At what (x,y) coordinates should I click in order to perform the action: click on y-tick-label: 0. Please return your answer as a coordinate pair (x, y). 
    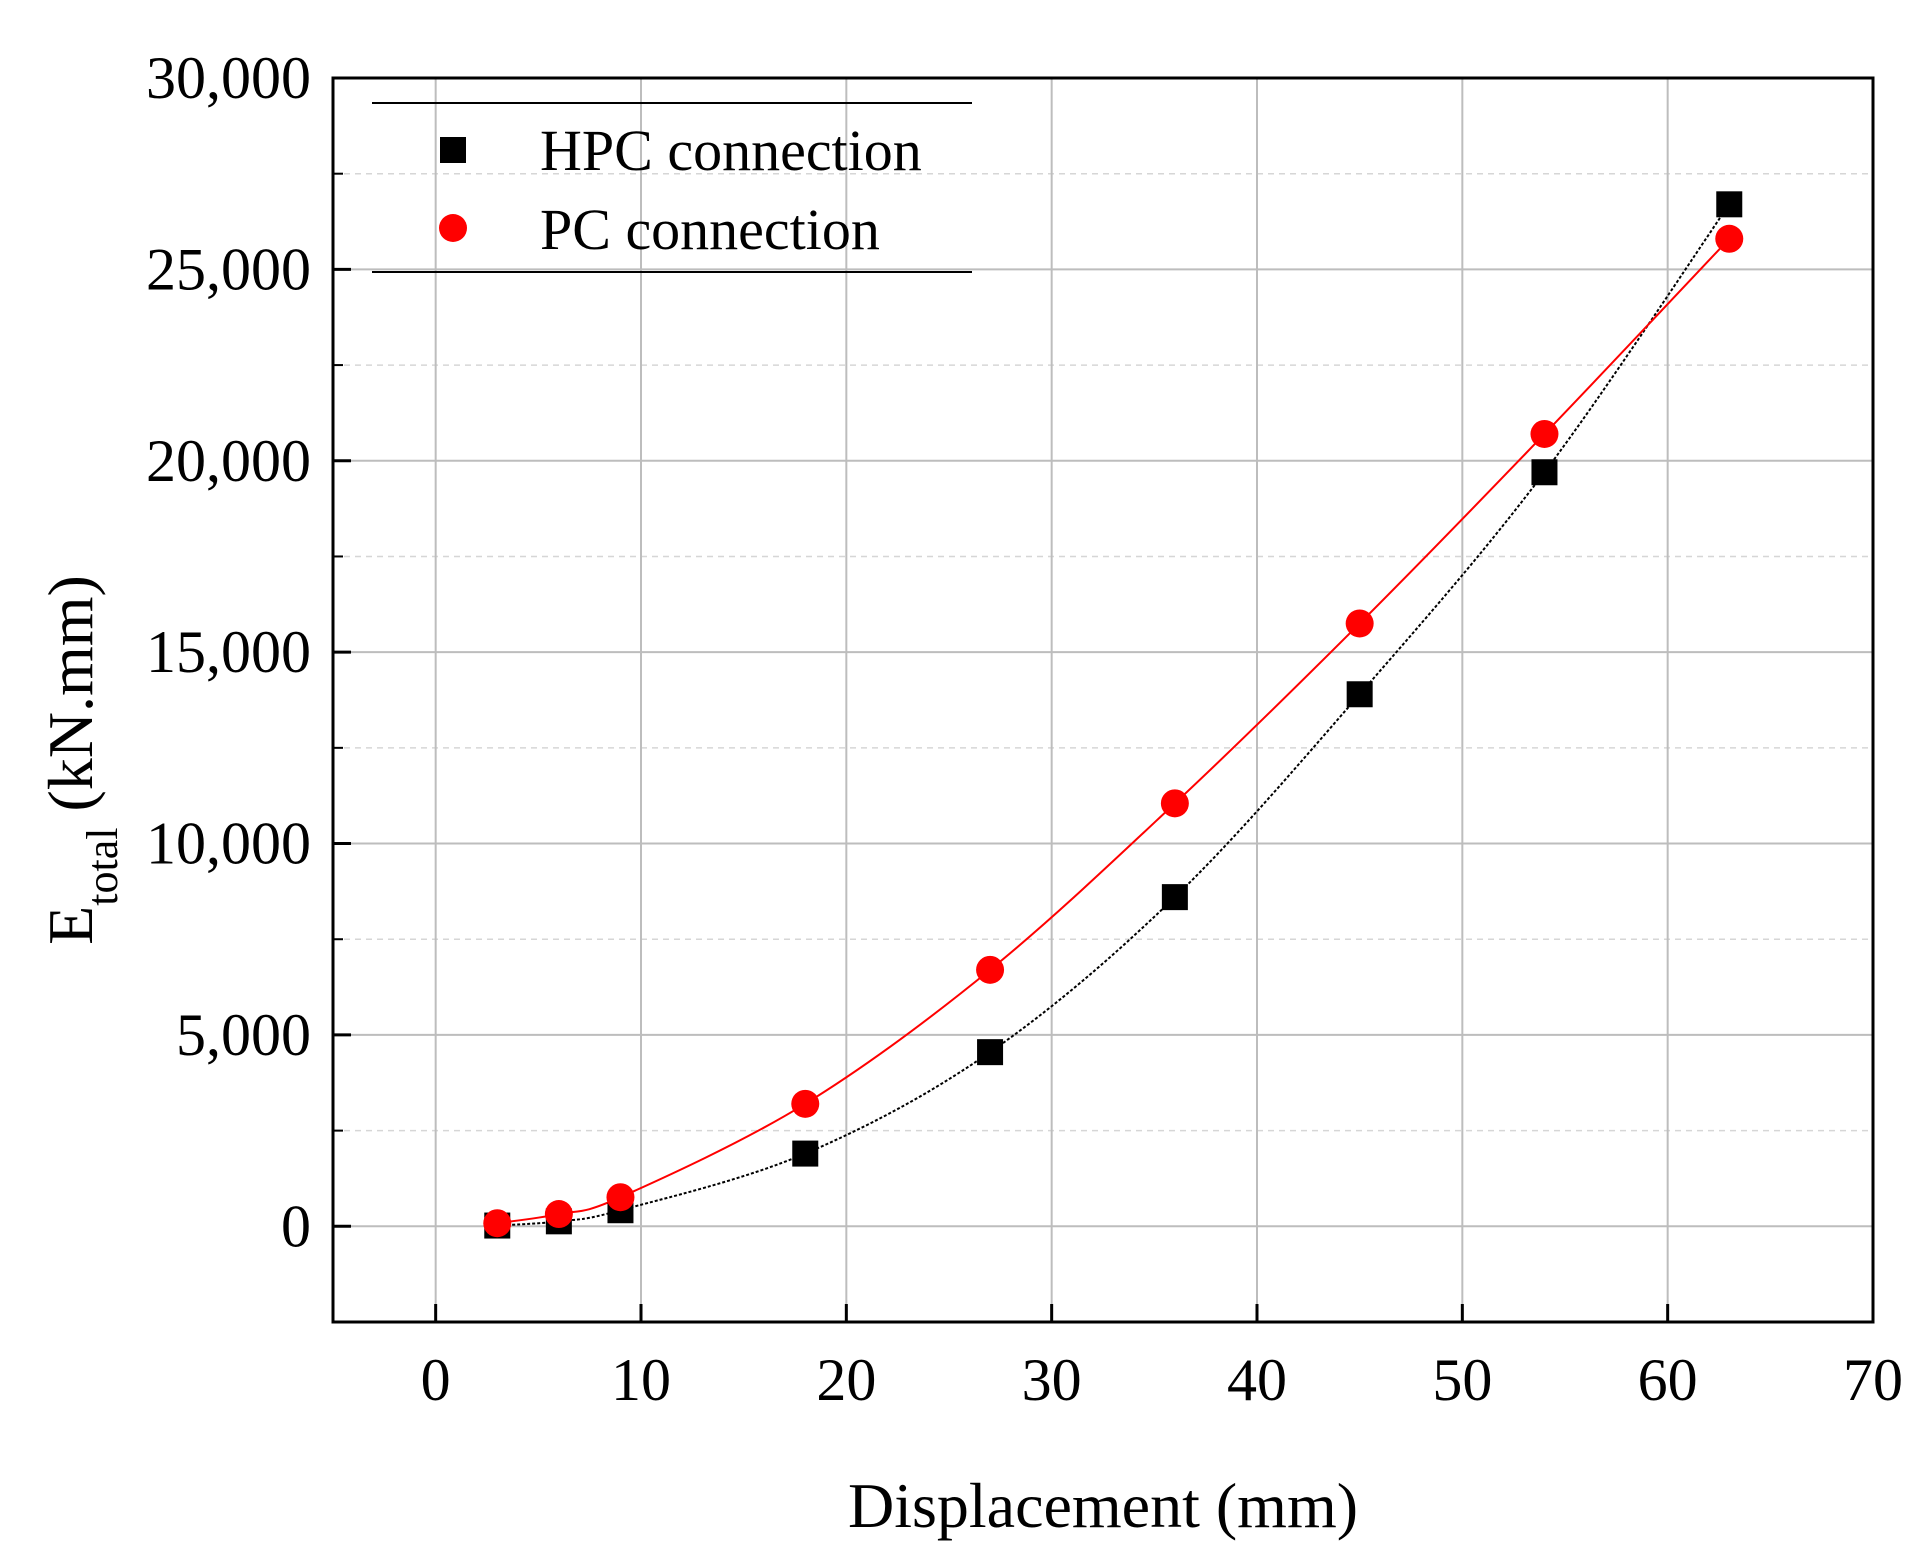
    Looking at the image, I should click on (296, 1226).